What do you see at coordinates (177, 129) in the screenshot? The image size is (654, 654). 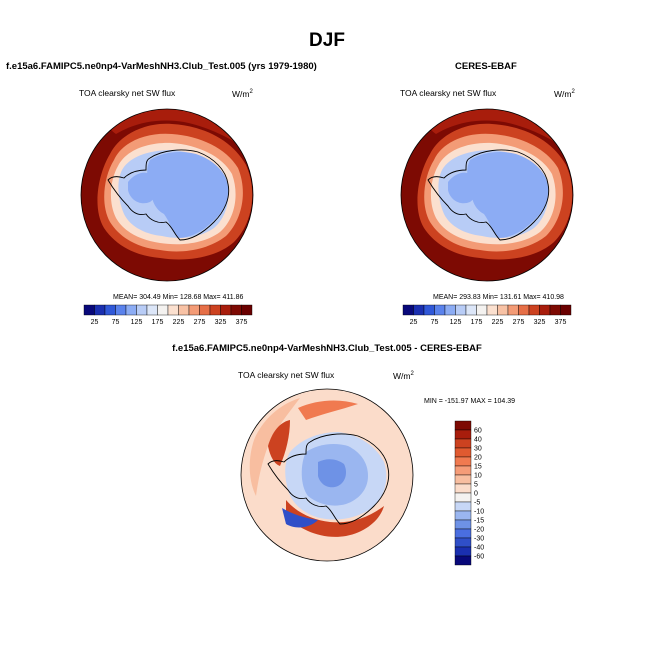 I see `model-map-band-north` at bounding box center [177, 129].